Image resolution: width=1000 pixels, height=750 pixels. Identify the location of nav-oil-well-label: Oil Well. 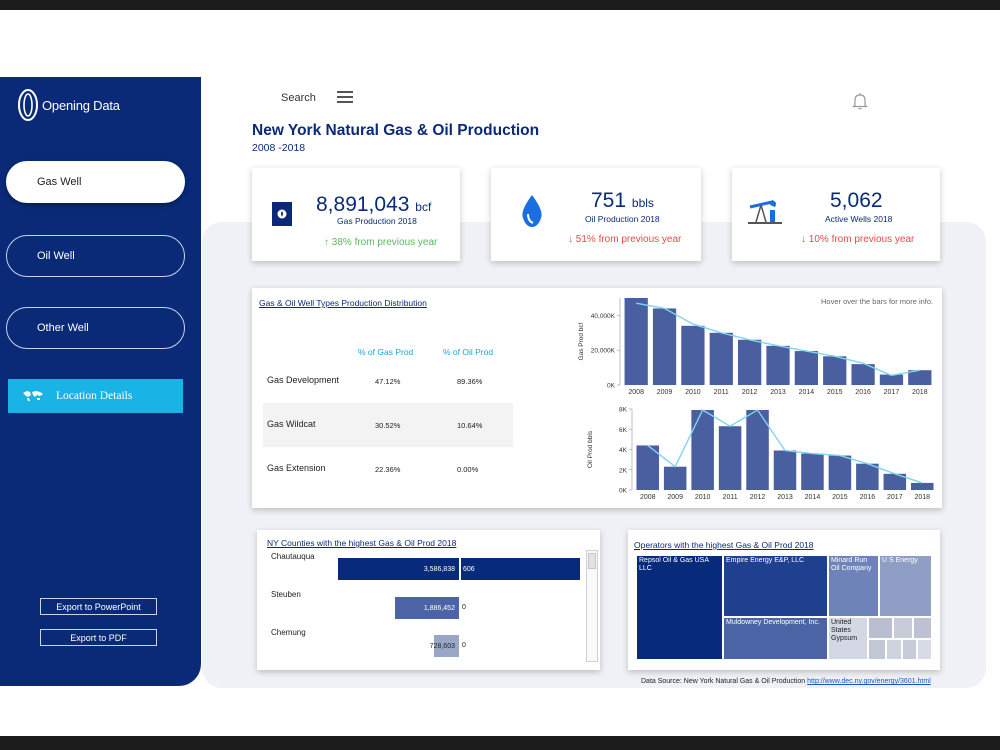
(56, 256).